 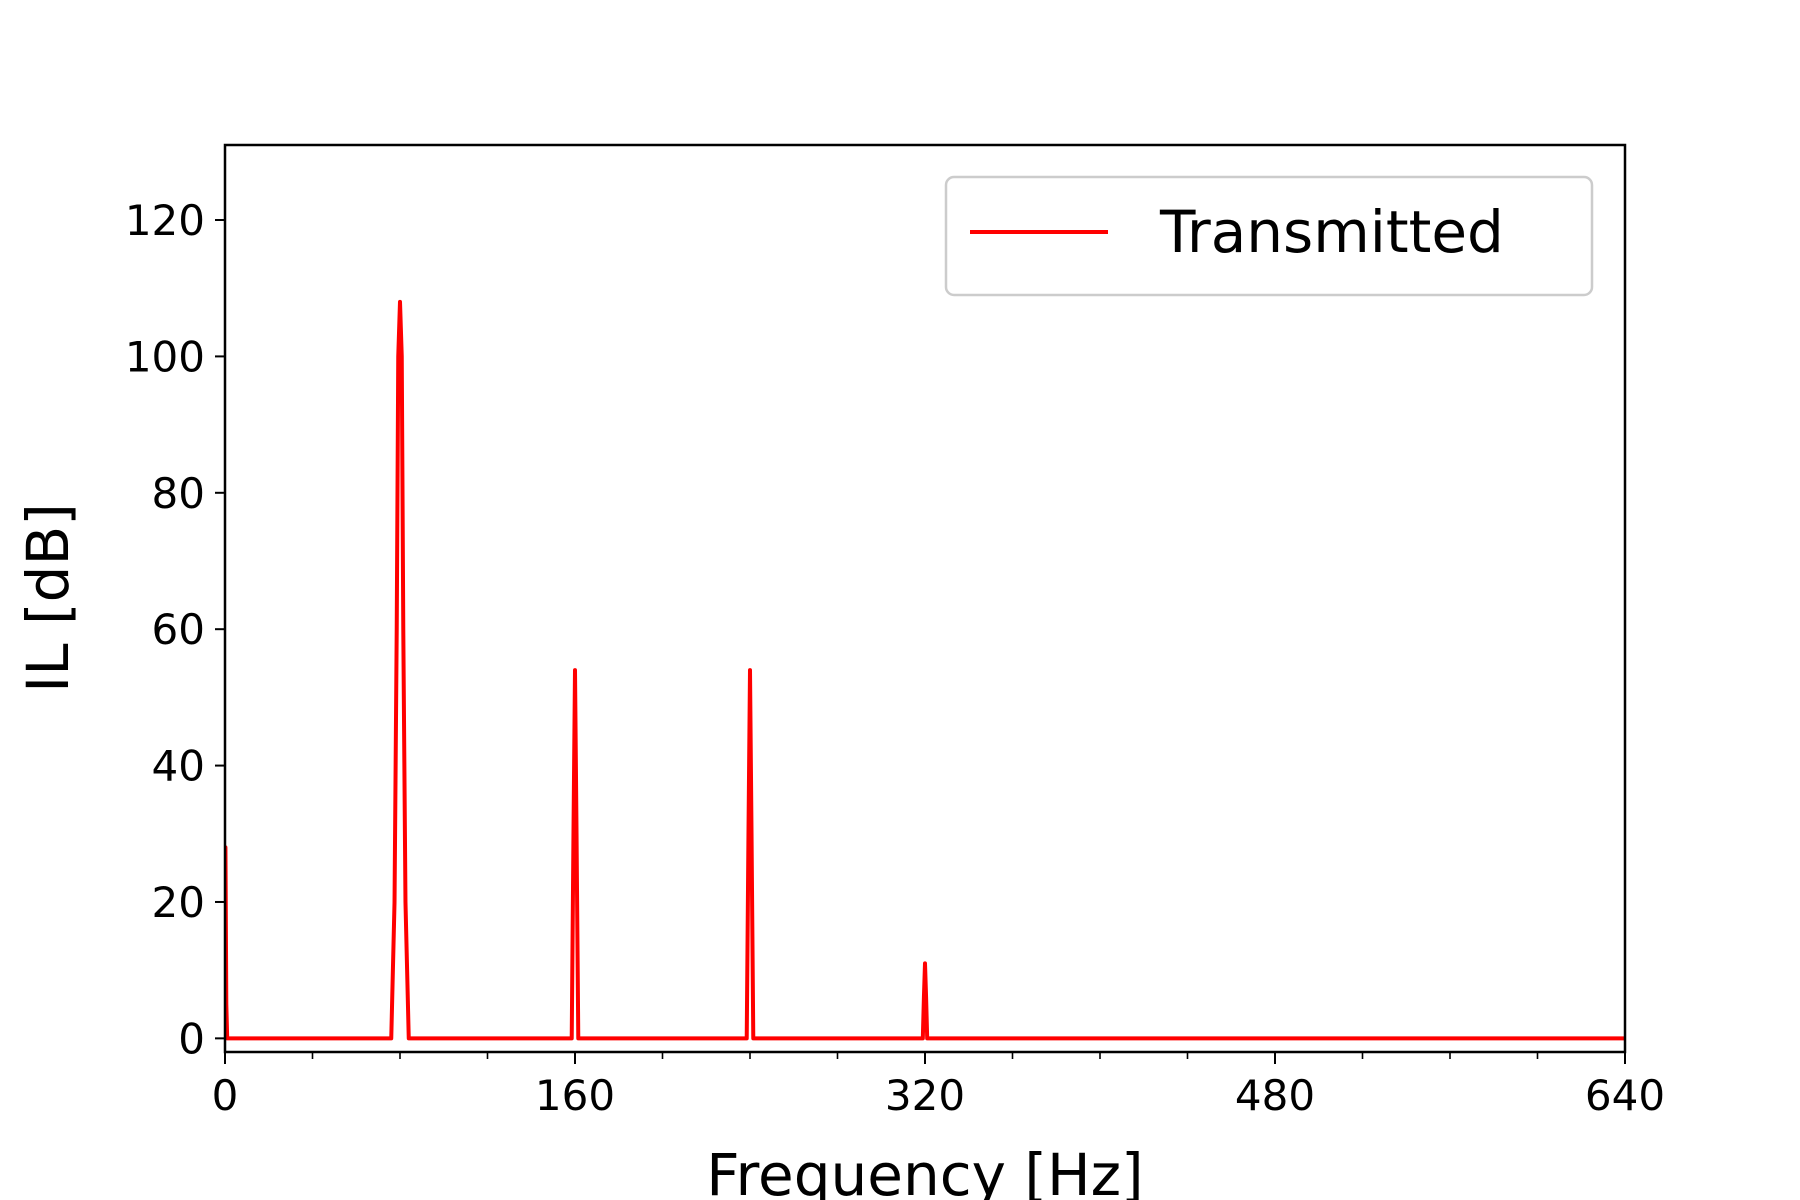 What do you see at coordinates (165, 220) in the screenshot?
I see `y-tick-label: 120` at bounding box center [165, 220].